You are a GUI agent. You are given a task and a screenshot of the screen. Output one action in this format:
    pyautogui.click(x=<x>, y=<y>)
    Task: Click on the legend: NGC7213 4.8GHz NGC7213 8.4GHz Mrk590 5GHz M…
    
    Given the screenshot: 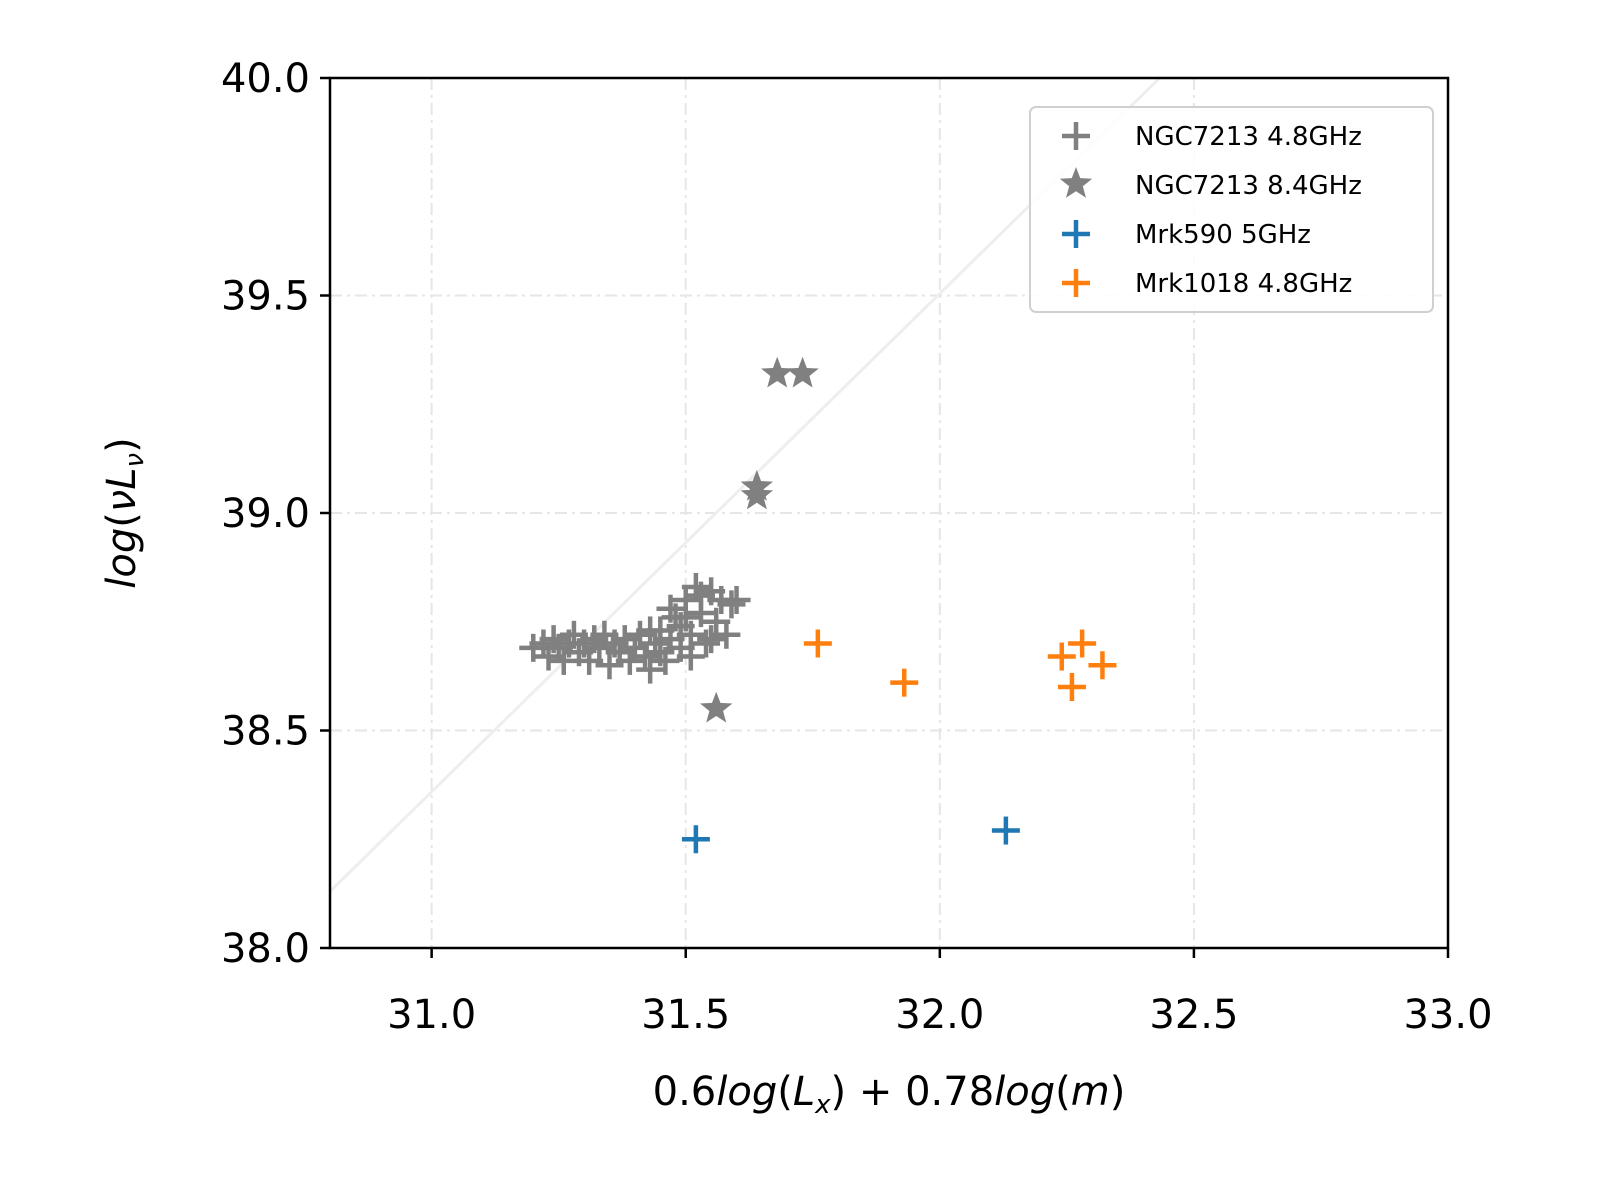 What is the action you would take?
    pyautogui.click(x=1231, y=209)
    